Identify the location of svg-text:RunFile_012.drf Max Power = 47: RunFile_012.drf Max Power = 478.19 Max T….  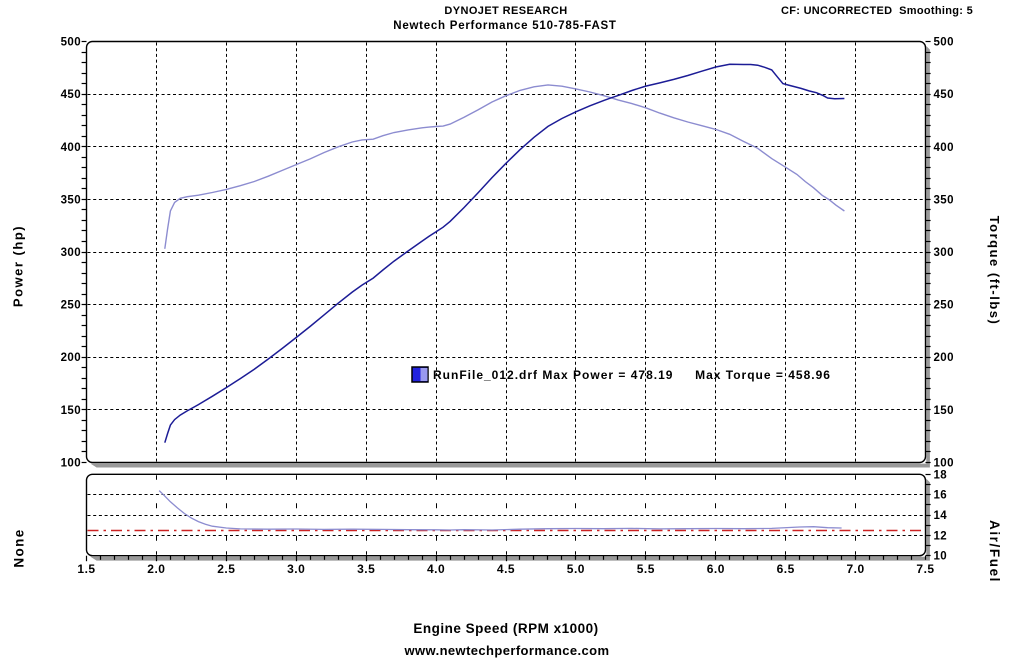
(632, 375).